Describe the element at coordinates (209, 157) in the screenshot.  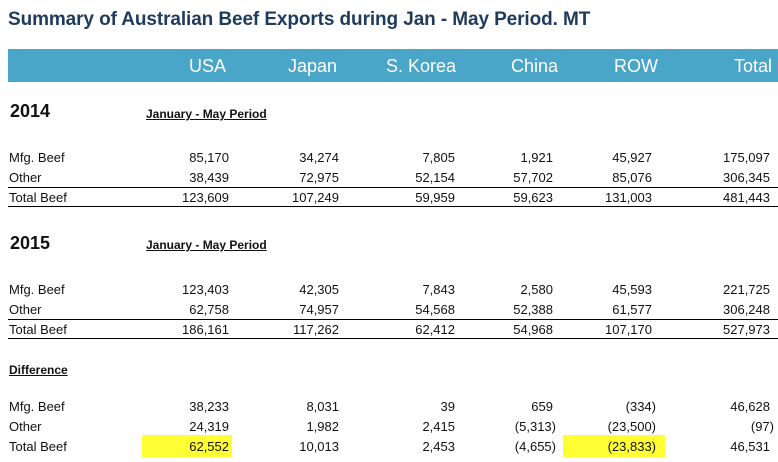
I see `cell-usa: 85,170` at that location.